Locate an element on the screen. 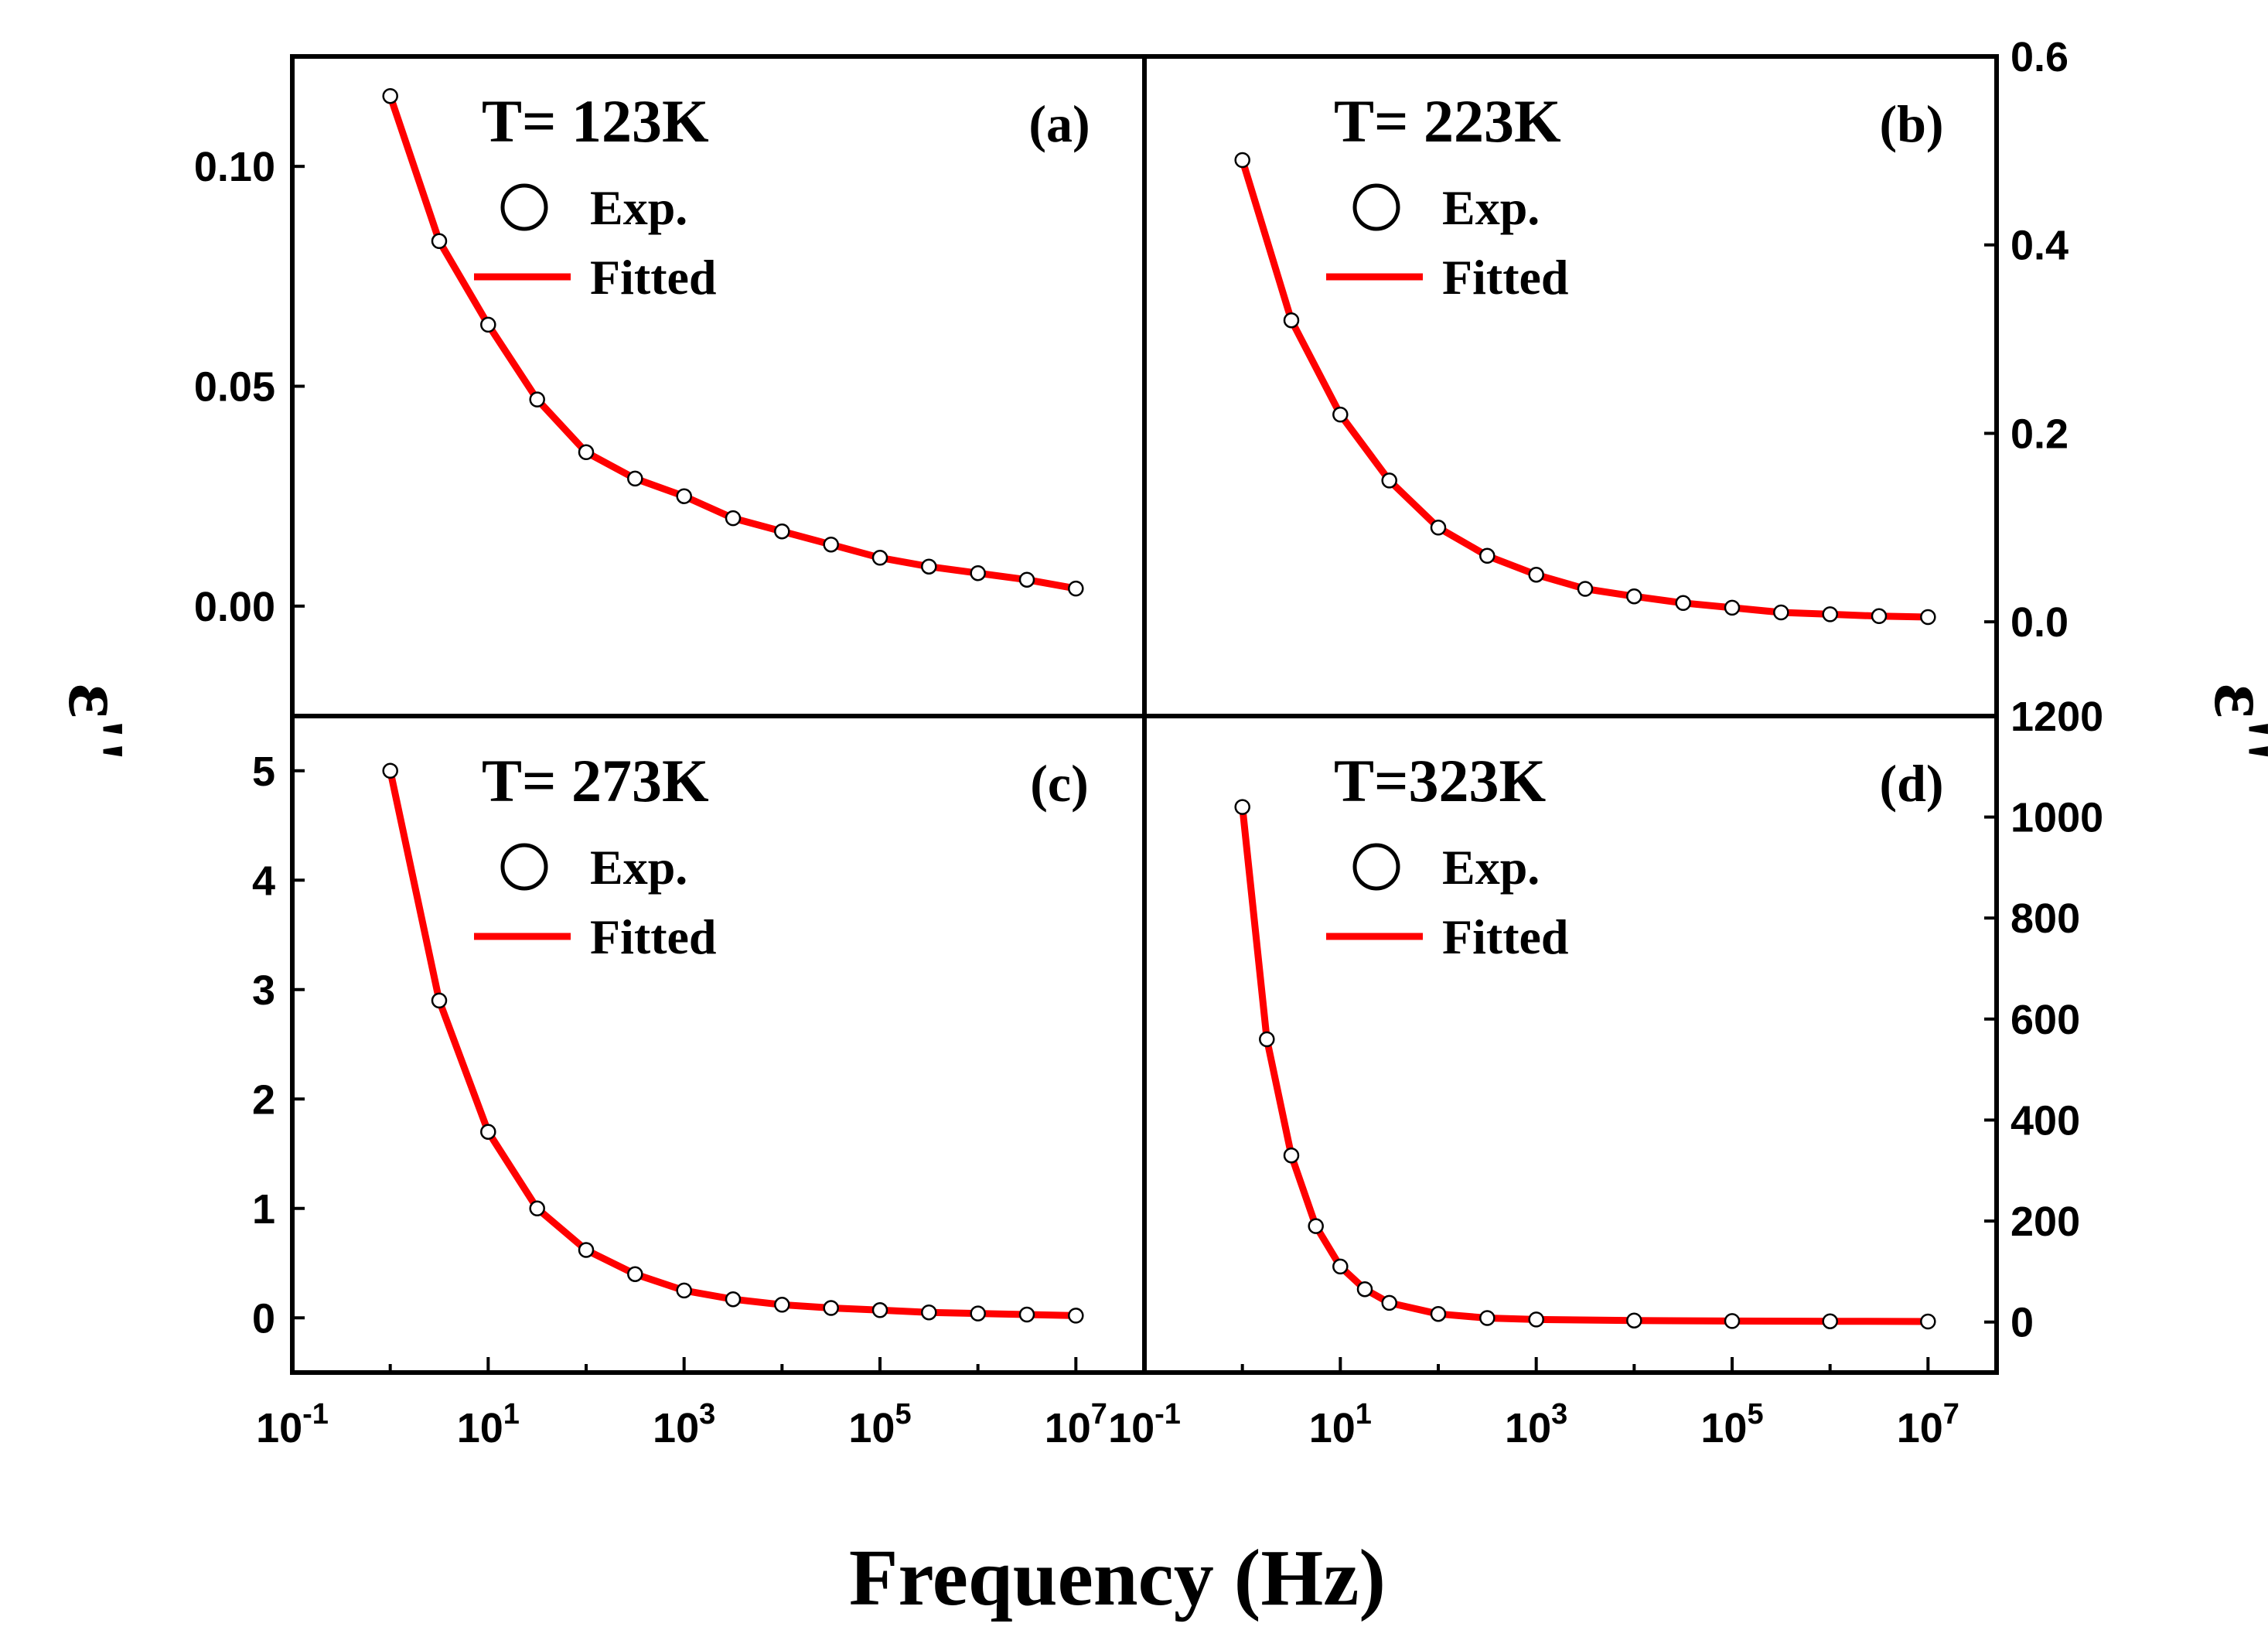  y-tick-label: 1000 is located at coordinates (2057, 818).